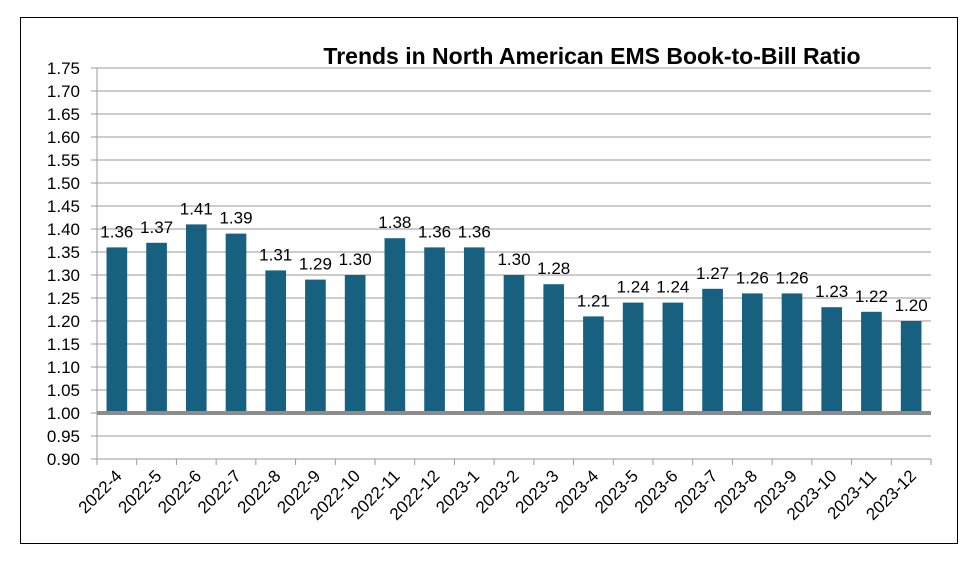 Image resolution: width=978 pixels, height=565 pixels. I want to click on x-tick-label: 2023-4, so click(576, 491).